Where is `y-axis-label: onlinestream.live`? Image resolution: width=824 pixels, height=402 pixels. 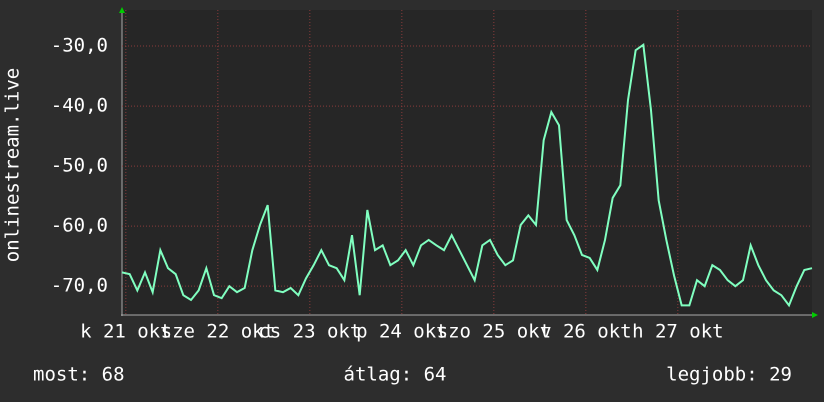
y-axis-label: onlinestream.live is located at coordinates (13, 165).